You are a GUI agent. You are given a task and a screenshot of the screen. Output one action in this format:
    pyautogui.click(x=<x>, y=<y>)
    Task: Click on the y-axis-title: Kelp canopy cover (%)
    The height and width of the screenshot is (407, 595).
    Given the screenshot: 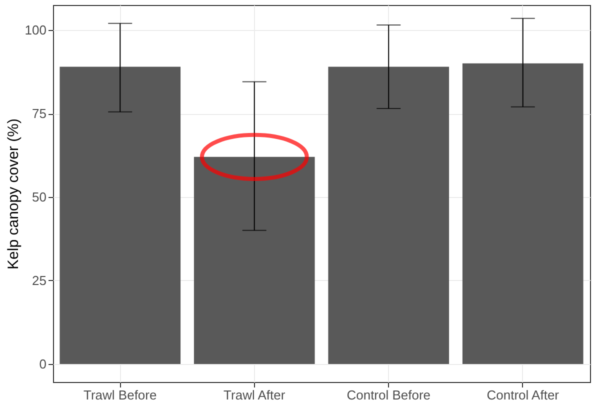 What is the action you would take?
    pyautogui.click(x=13, y=194)
    